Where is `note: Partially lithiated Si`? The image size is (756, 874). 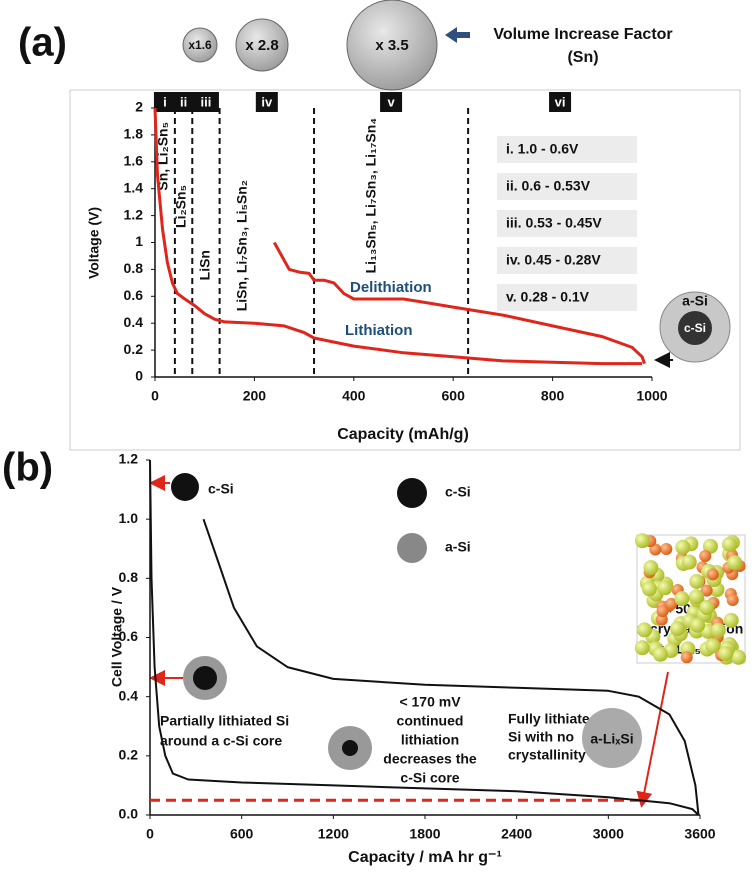
note: Partially lithiated Si is located at coordinates (224, 721).